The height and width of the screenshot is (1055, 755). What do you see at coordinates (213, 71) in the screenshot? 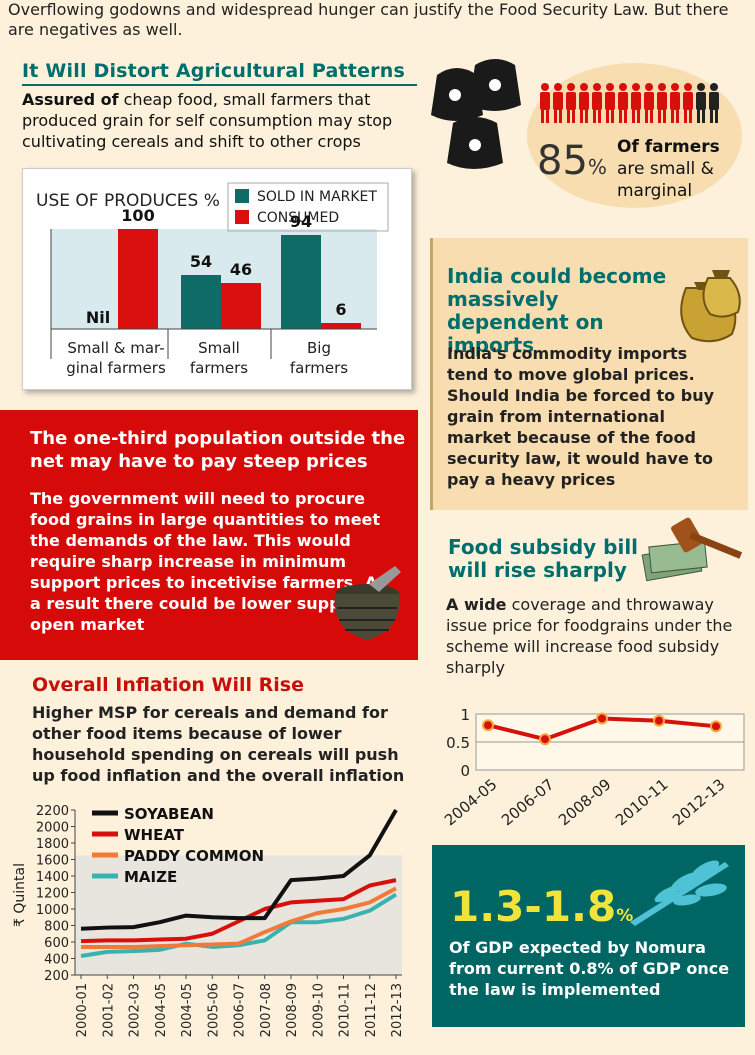
I see `section-title-distort: It Will Distort Agricultural Patterns` at bounding box center [213, 71].